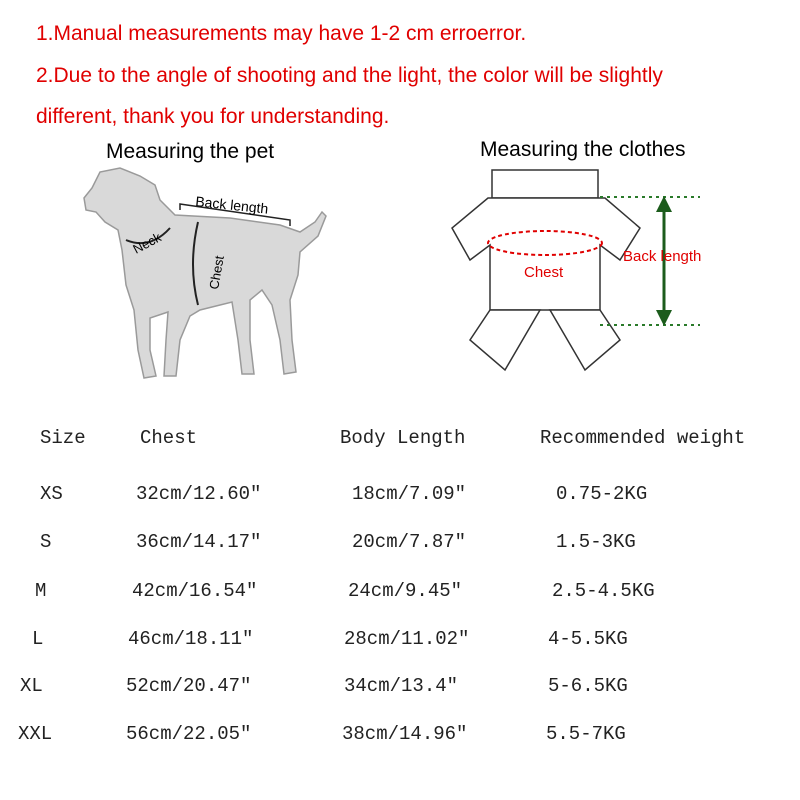 Image resolution: width=800 pixels, height=800 pixels. I want to click on table-header: Body Length, so click(403, 438).